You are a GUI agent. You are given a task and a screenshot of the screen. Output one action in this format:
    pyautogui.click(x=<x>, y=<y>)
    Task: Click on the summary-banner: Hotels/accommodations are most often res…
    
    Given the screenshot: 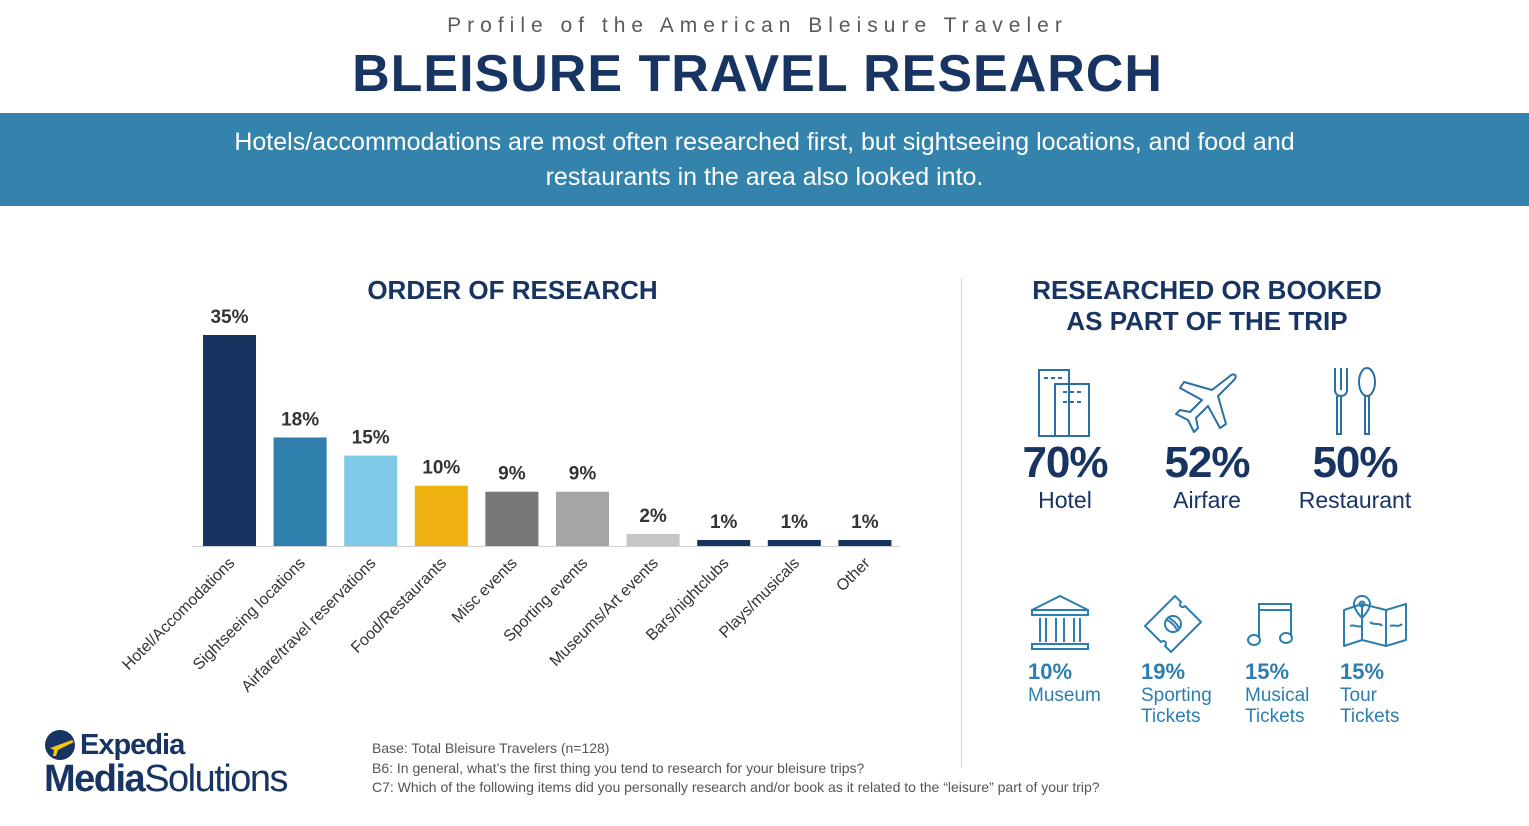 What is the action you would take?
    pyautogui.click(x=764, y=159)
    